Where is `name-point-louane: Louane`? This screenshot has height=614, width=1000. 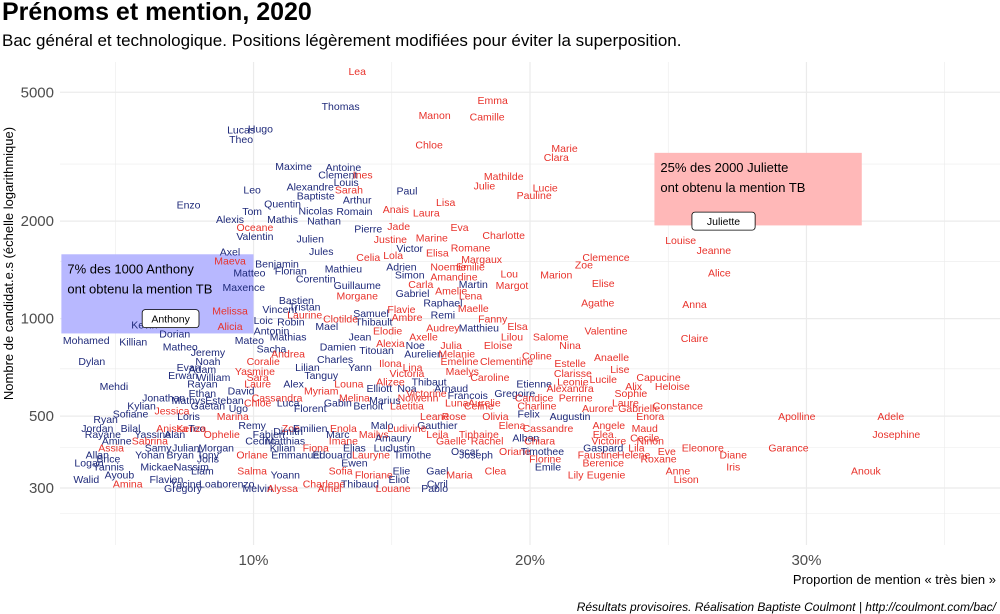 name-point-louane: Louane is located at coordinates (393, 489).